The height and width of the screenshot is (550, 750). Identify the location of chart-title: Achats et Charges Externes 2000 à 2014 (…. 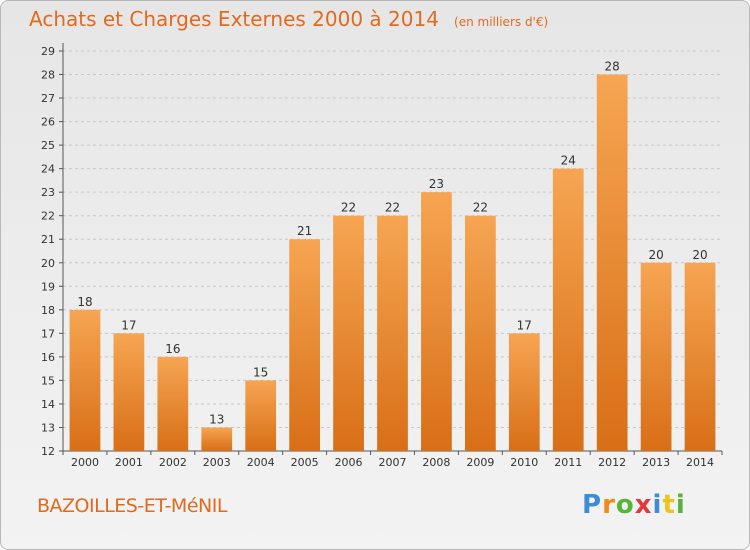
(288, 19).